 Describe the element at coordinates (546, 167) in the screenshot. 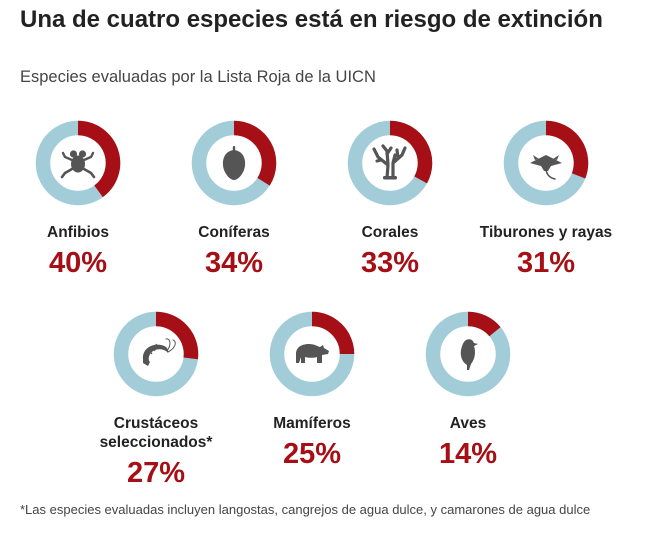

I see `ray-icon` at that location.